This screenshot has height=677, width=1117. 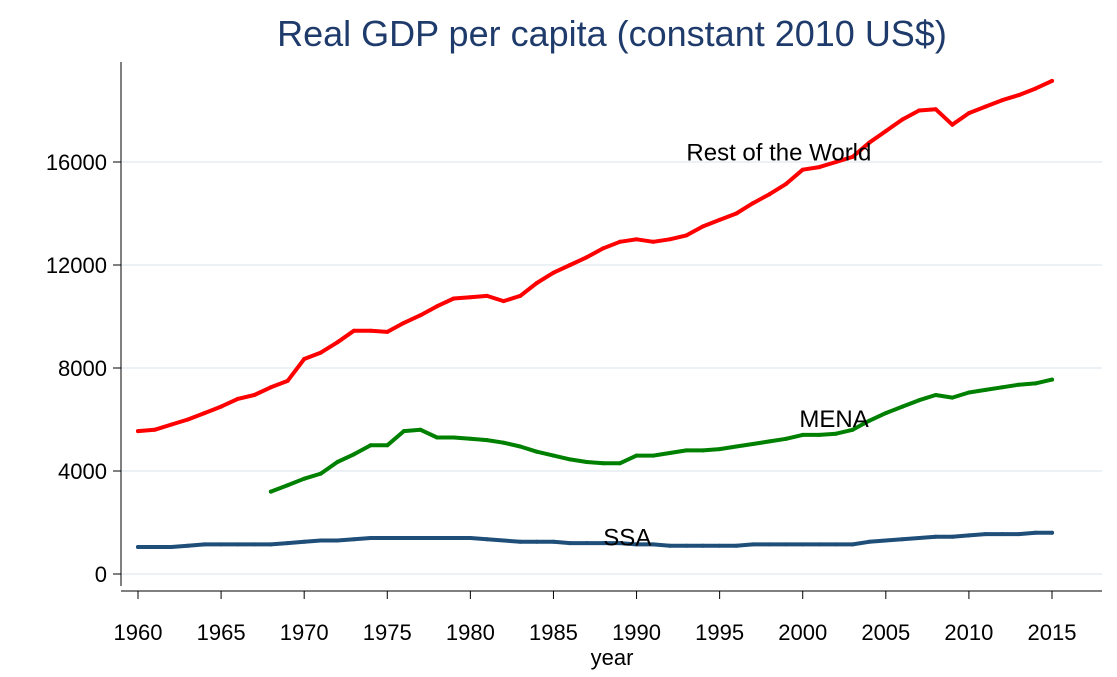 I want to click on x-tick-label: 1960, so click(x=138, y=632).